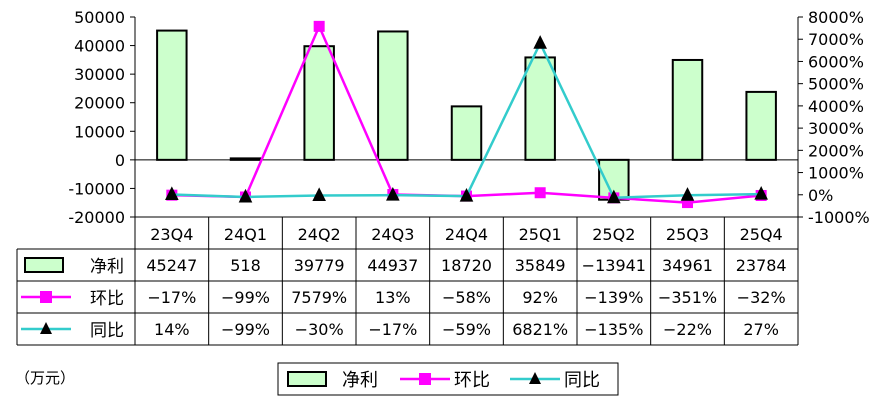 This screenshot has width=890, height=410. I want to click on data-label: −32%, so click(761, 297).